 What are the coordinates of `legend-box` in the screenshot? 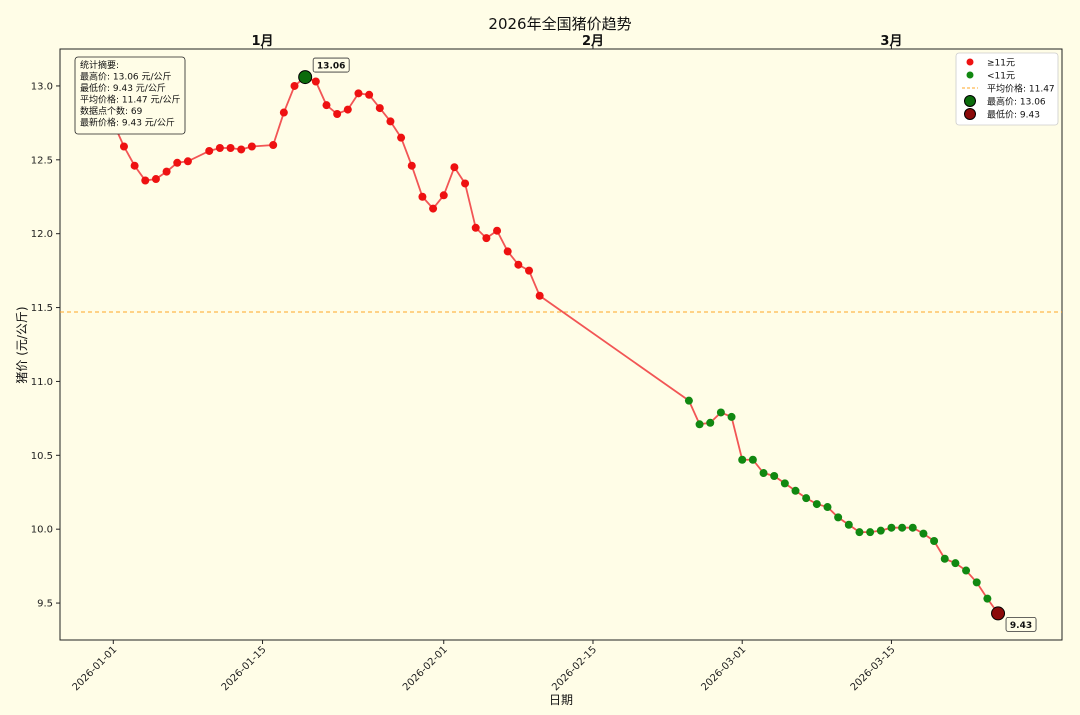 It's located at (1007, 89).